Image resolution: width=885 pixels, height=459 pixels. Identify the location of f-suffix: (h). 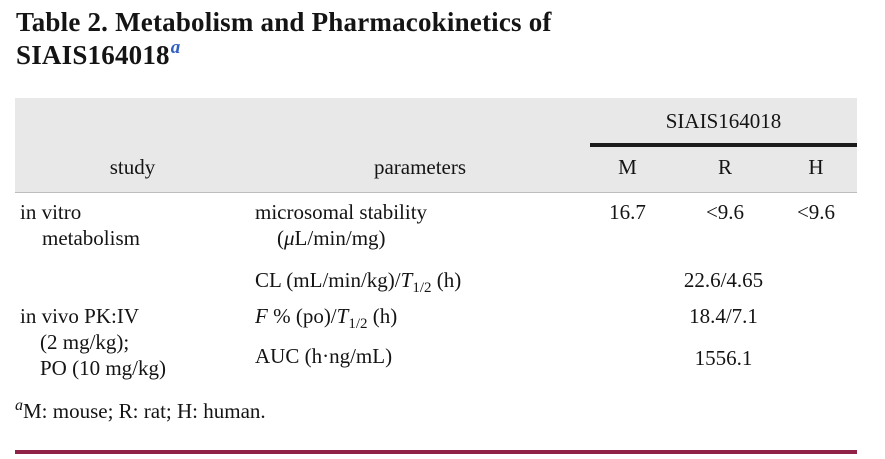
(382, 316).